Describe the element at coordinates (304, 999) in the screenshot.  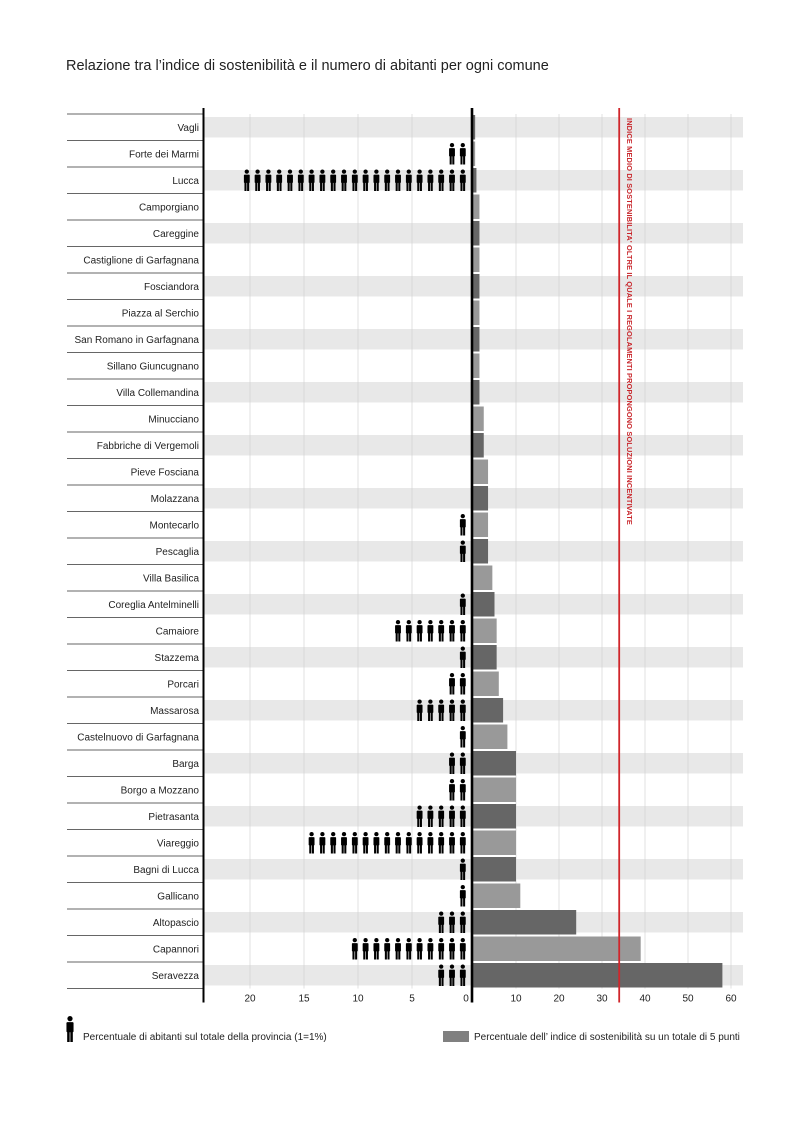
I see `left-tick-label: 15` at that location.